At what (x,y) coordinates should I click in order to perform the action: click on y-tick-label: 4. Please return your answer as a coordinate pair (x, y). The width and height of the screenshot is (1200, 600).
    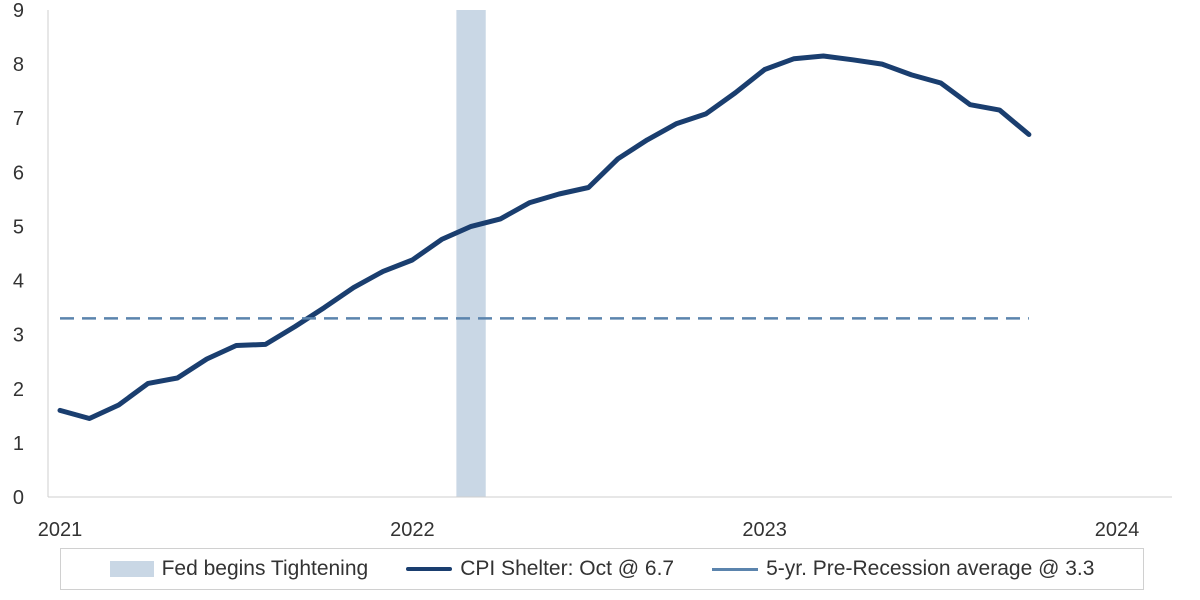
    Looking at the image, I should click on (18, 282).